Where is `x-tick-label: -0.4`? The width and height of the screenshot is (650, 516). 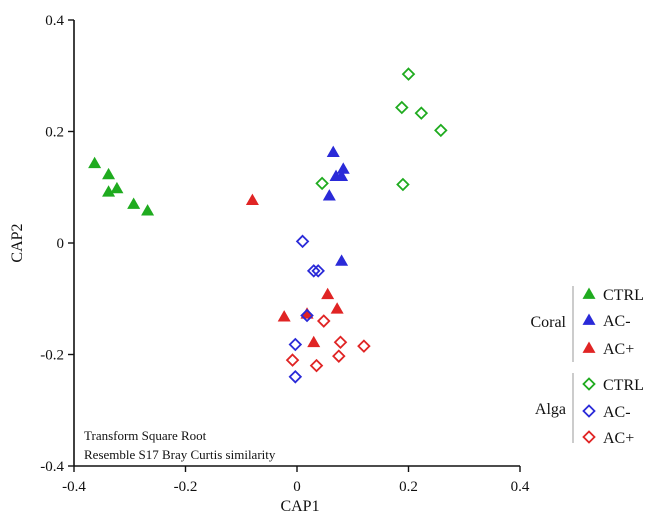 x-tick-label: -0.4 is located at coordinates (74, 487).